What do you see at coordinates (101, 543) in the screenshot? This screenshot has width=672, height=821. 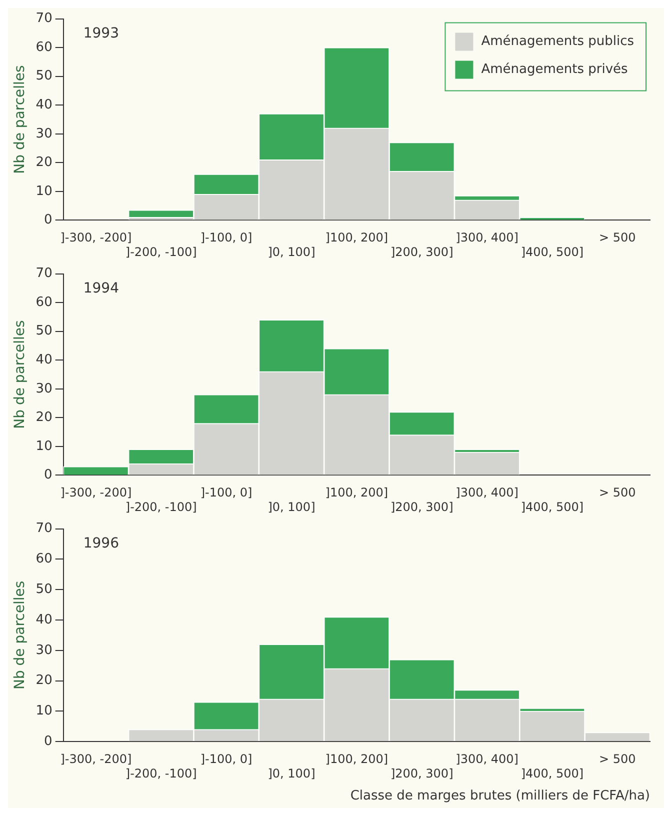 I see `annotation: 1996` at bounding box center [101, 543].